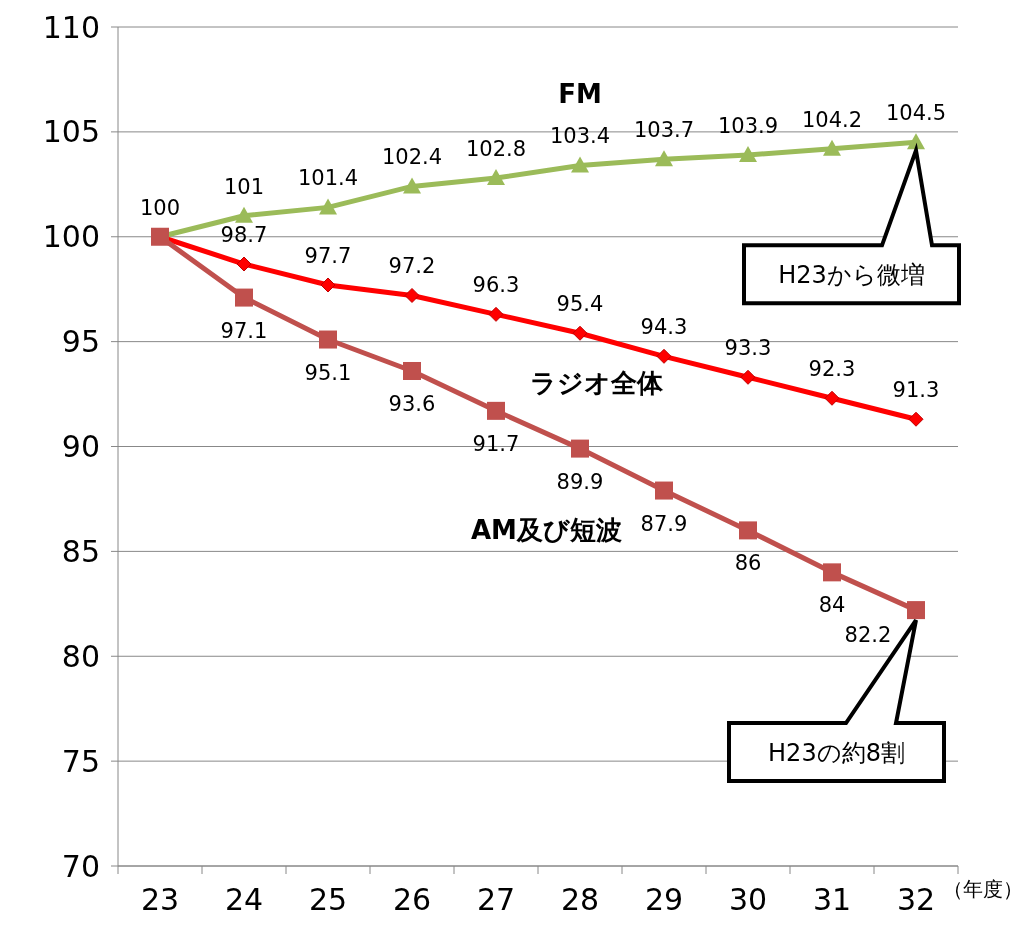 The height and width of the screenshot is (929, 1033). Describe the element at coordinates (496, 149) in the screenshot. I see `data-label: 102.8` at that location.